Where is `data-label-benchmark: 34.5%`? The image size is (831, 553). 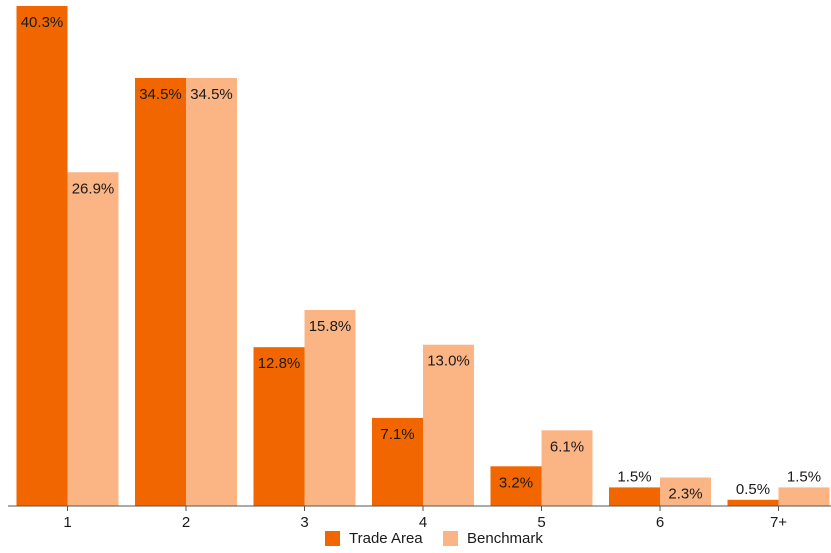 data-label-benchmark: 34.5% is located at coordinates (211, 94).